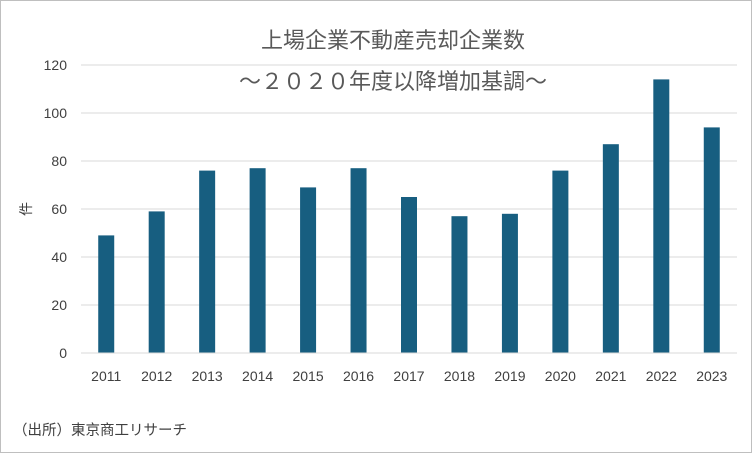 This screenshot has width=752, height=454. What do you see at coordinates (308, 270) in the screenshot?
I see `bar-2015` at bounding box center [308, 270].